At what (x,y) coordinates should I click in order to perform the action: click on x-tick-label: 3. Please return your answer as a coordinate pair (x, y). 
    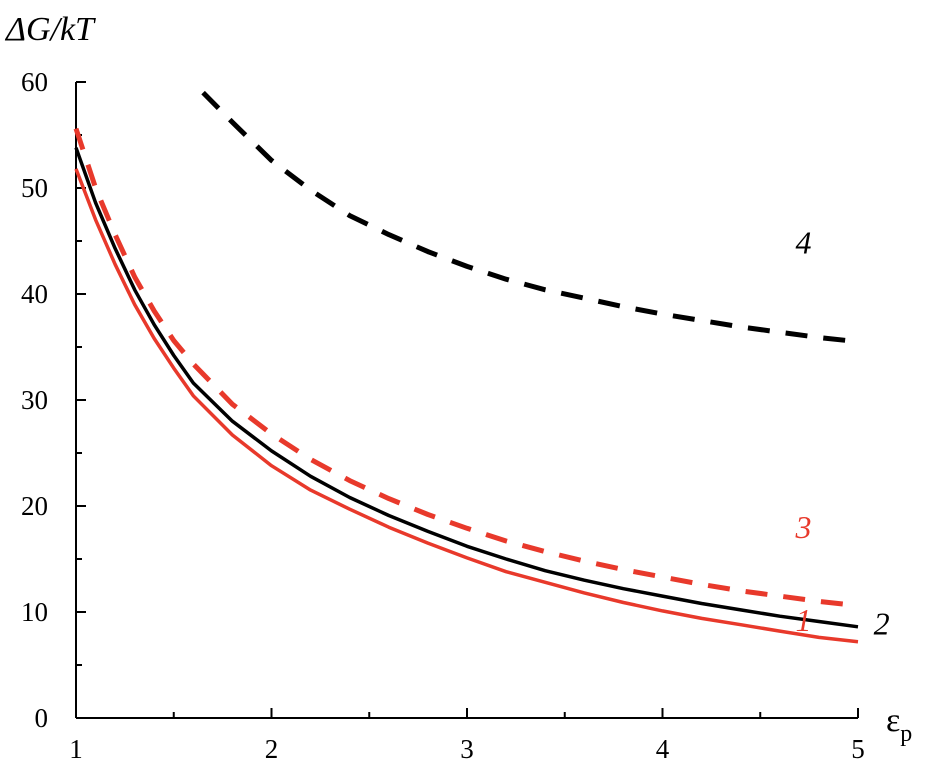
    Looking at the image, I should click on (467, 749).